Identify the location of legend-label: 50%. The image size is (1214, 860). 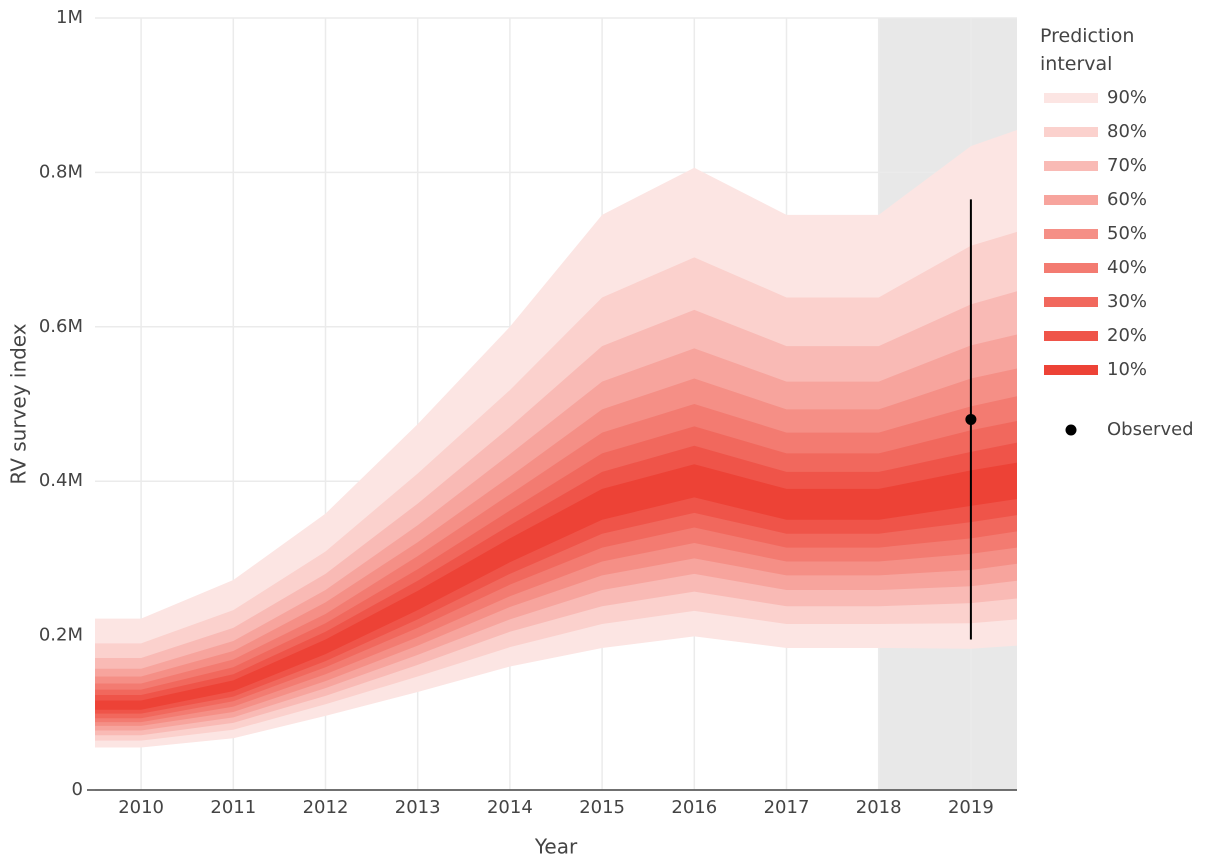
(1127, 233).